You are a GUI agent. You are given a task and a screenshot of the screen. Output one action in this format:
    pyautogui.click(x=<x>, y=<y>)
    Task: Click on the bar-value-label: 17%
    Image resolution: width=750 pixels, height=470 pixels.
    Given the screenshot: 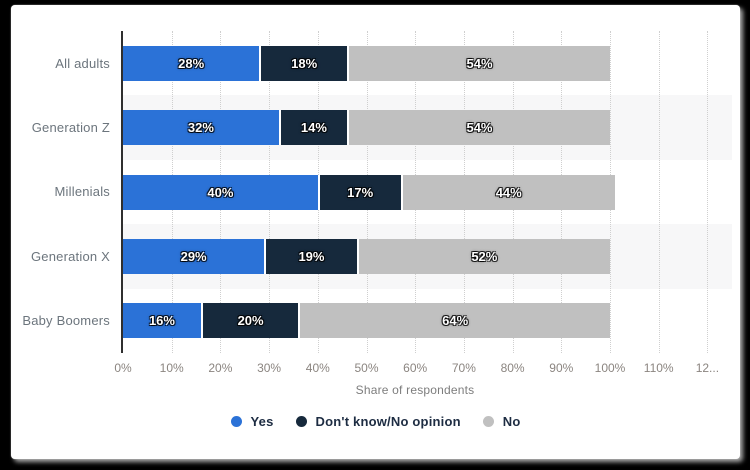 What is the action you would take?
    pyautogui.click(x=360, y=192)
    